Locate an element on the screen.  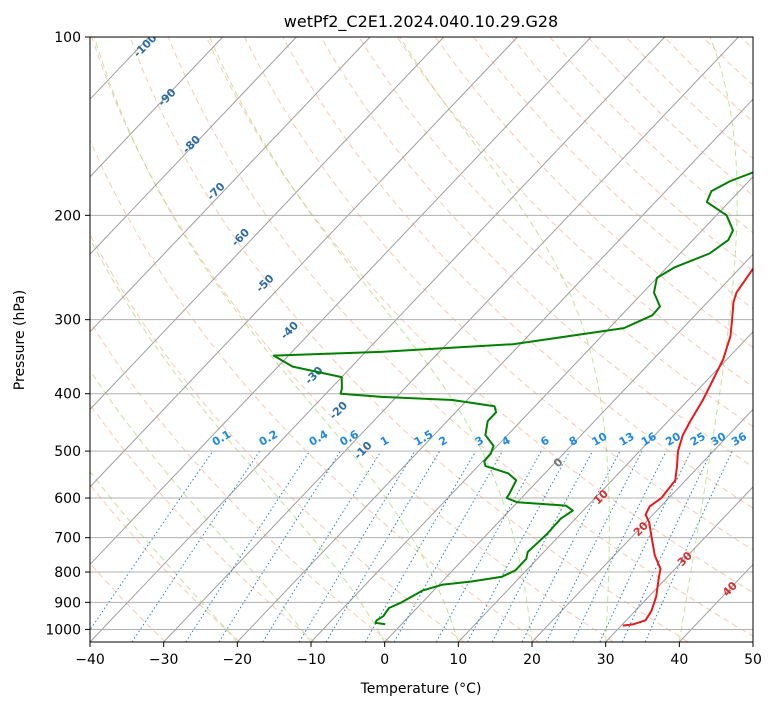
y-tick-label: 900 is located at coordinates (67, 603).